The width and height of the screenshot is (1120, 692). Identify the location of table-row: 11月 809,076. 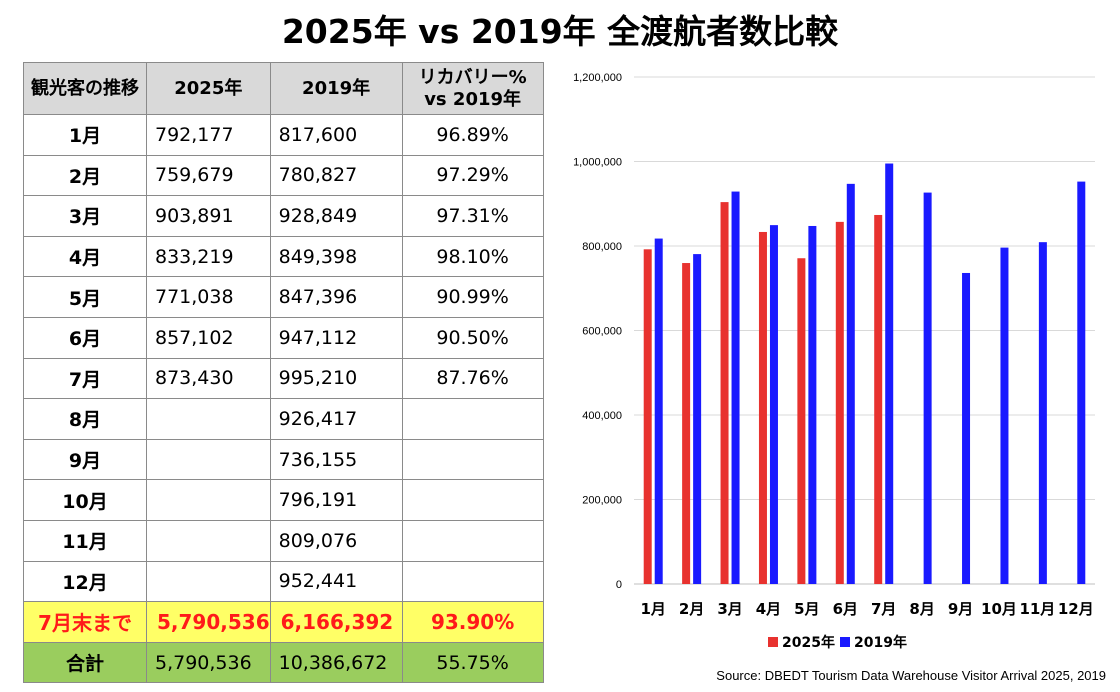
(283, 540).